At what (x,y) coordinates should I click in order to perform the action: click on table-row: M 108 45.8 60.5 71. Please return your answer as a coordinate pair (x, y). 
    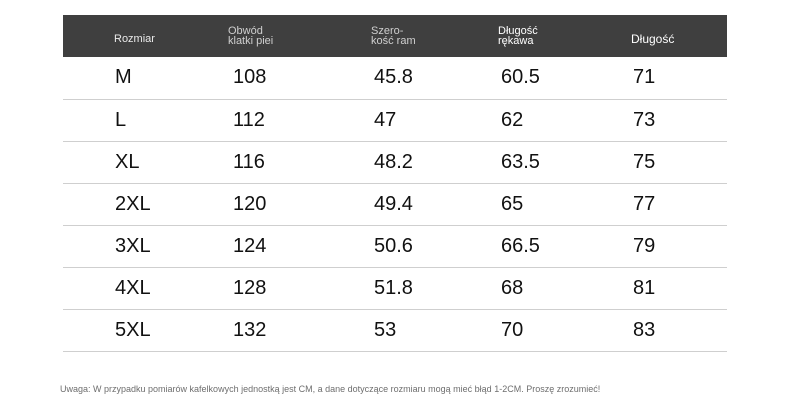
    Looking at the image, I should click on (395, 78).